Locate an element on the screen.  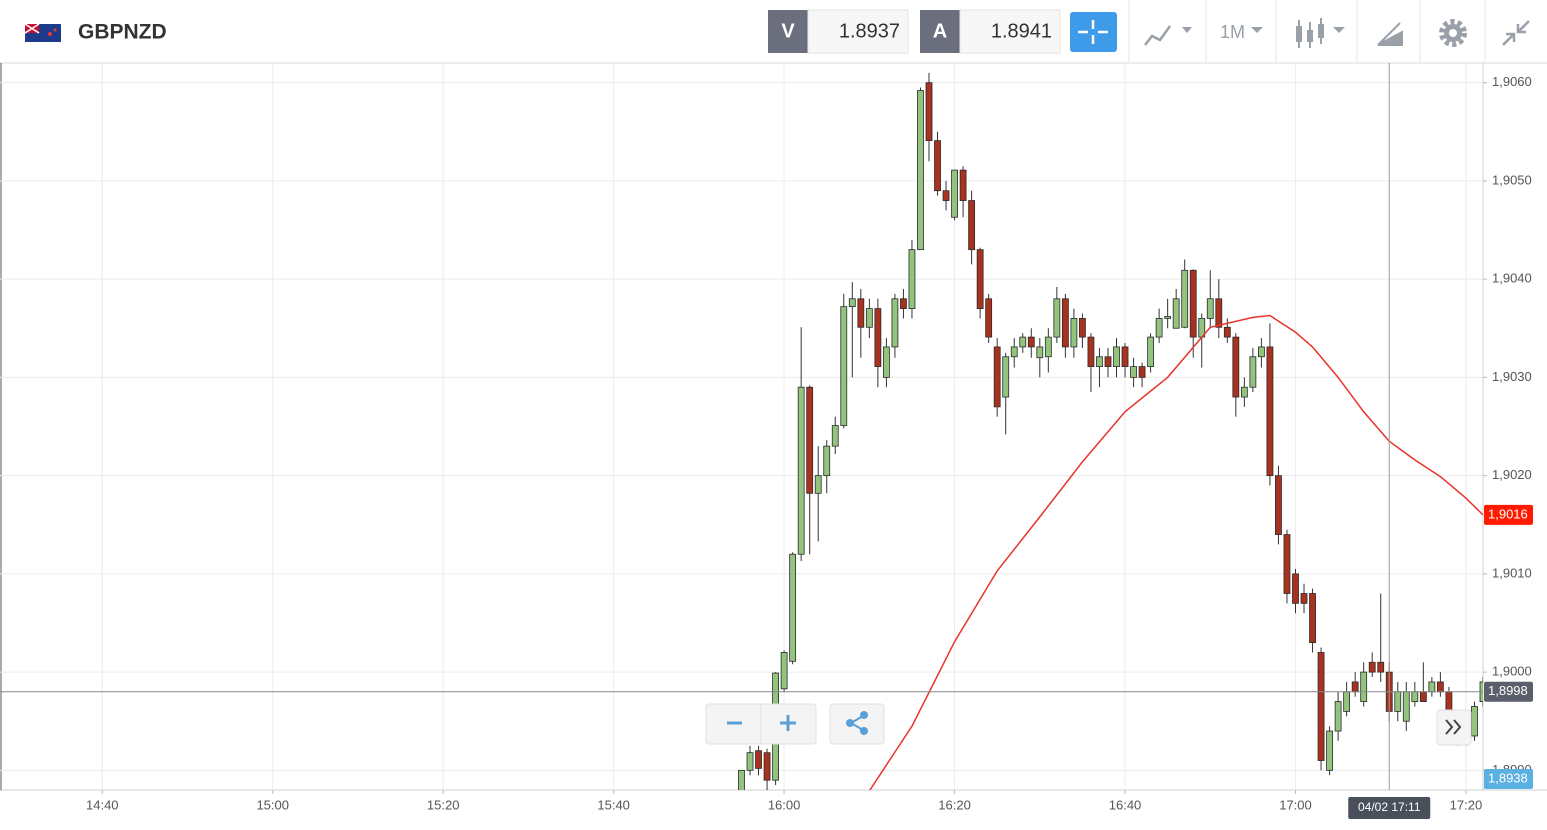
ask-box is located at coordinates (1010, 31).